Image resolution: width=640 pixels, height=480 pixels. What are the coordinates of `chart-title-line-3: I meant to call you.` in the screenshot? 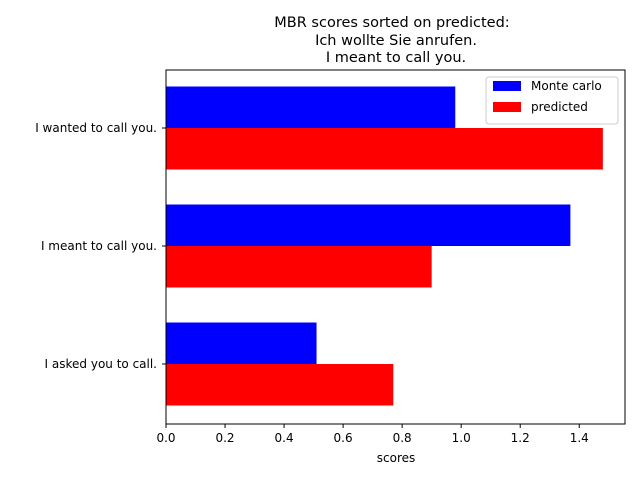 It's located at (396, 58).